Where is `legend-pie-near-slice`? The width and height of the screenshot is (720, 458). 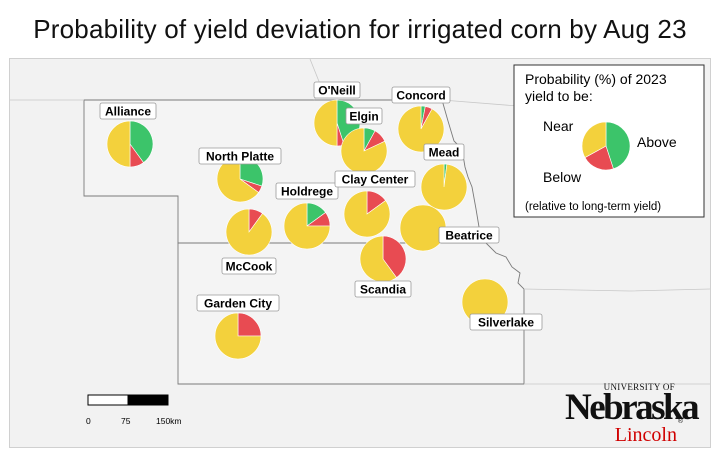
legend-pie-near-slice is located at coordinates (594, 139).